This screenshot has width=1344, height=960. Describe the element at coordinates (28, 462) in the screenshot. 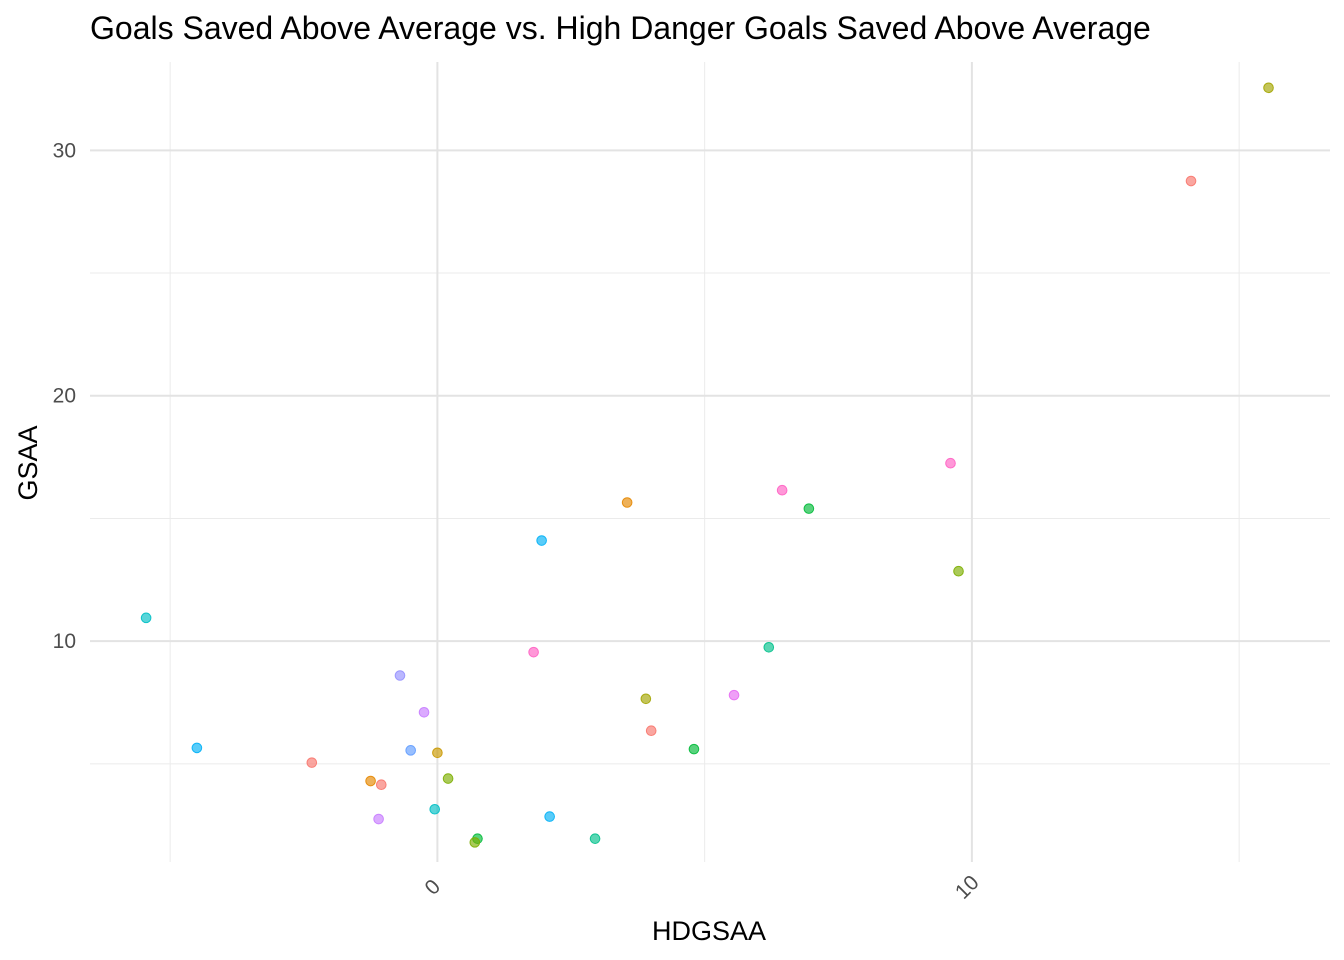

I see `y-axis-title: GSAA` at that location.